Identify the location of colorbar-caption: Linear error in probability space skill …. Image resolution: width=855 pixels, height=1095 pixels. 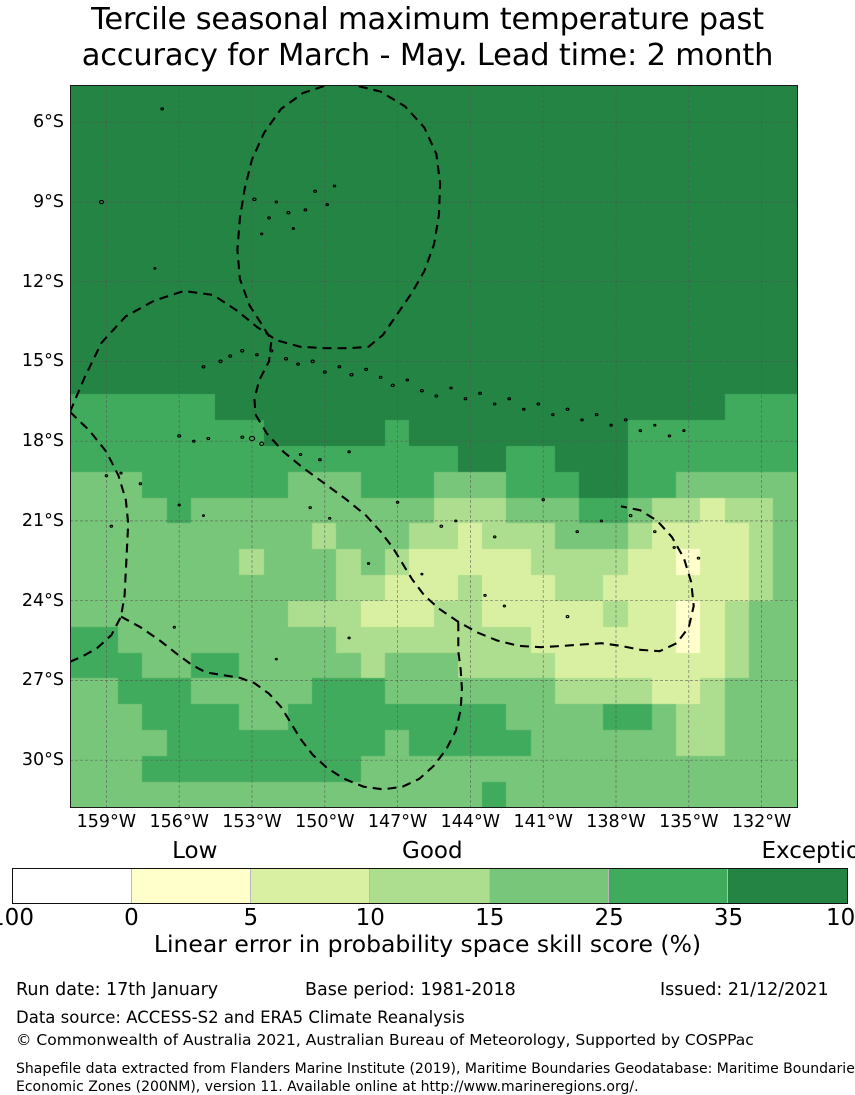
(427, 944).